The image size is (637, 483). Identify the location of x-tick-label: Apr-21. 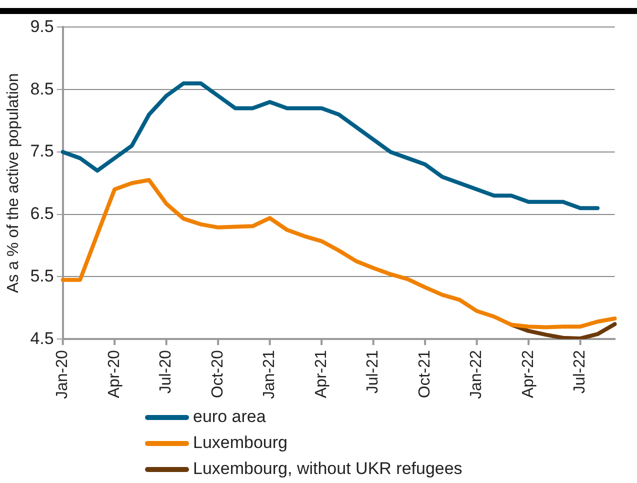
(321, 374).